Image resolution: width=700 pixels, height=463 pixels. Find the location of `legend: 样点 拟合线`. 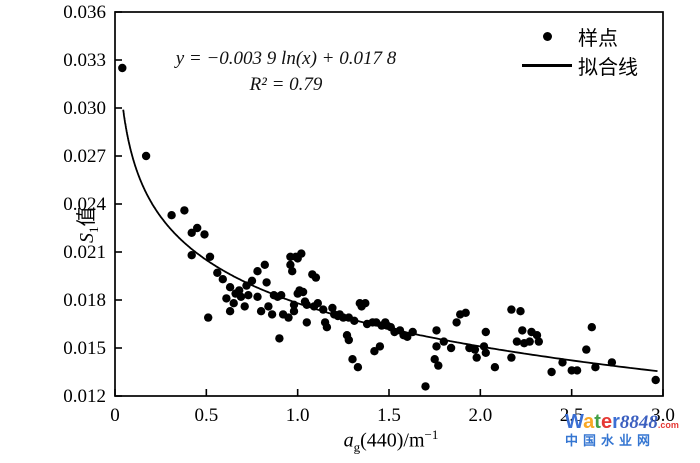

legend: 样点 拟合线 is located at coordinates (577, 51).